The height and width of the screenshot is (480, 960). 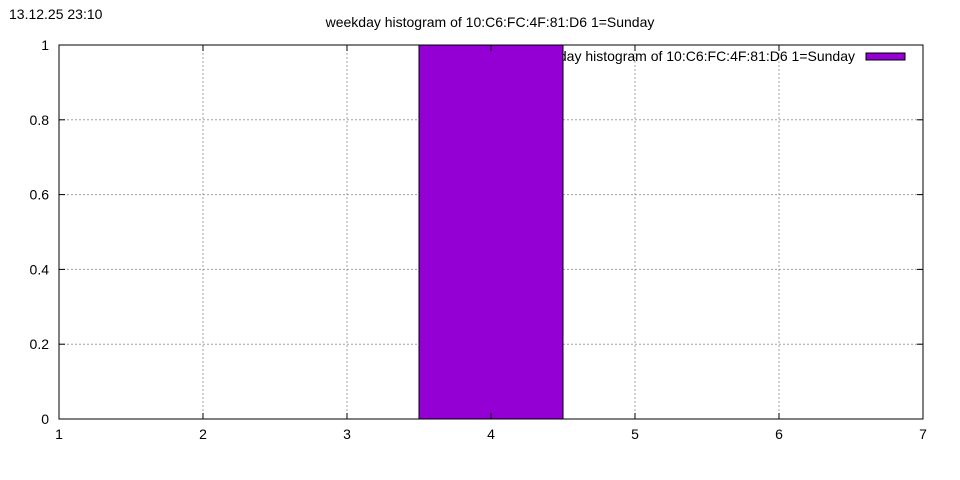 What do you see at coordinates (40, 269) in the screenshot?
I see `y-tick-label: 0.4` at bounding box center [40, 269].